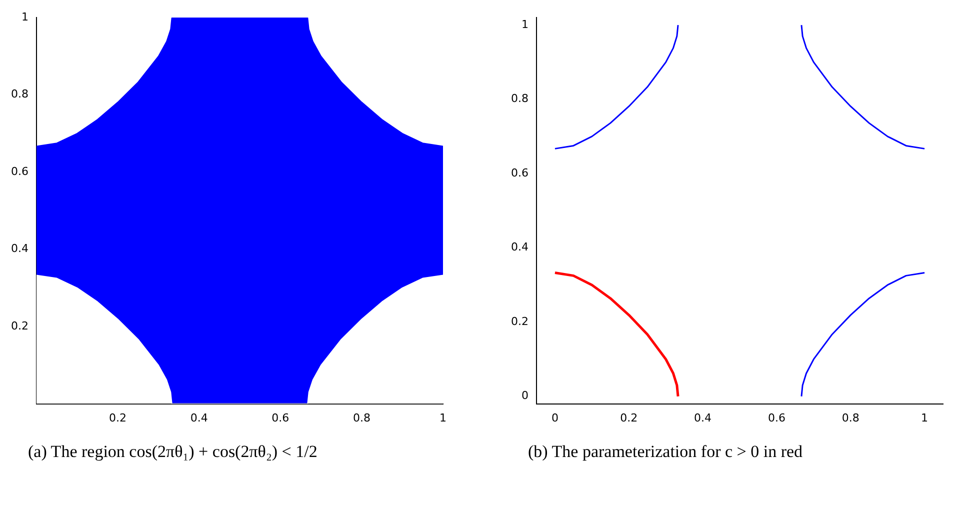 The width and height of the screenshot is (957, 518). Describe the element at coordinates (554, 417) in the screenshot. I see `x-tick-label: 0` at that location.